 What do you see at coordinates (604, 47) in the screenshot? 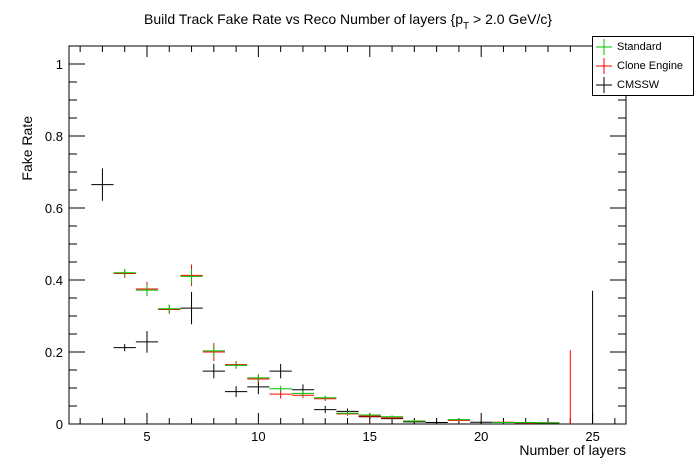
I see `legend-marker-standard` at bounding box center [604, 47].